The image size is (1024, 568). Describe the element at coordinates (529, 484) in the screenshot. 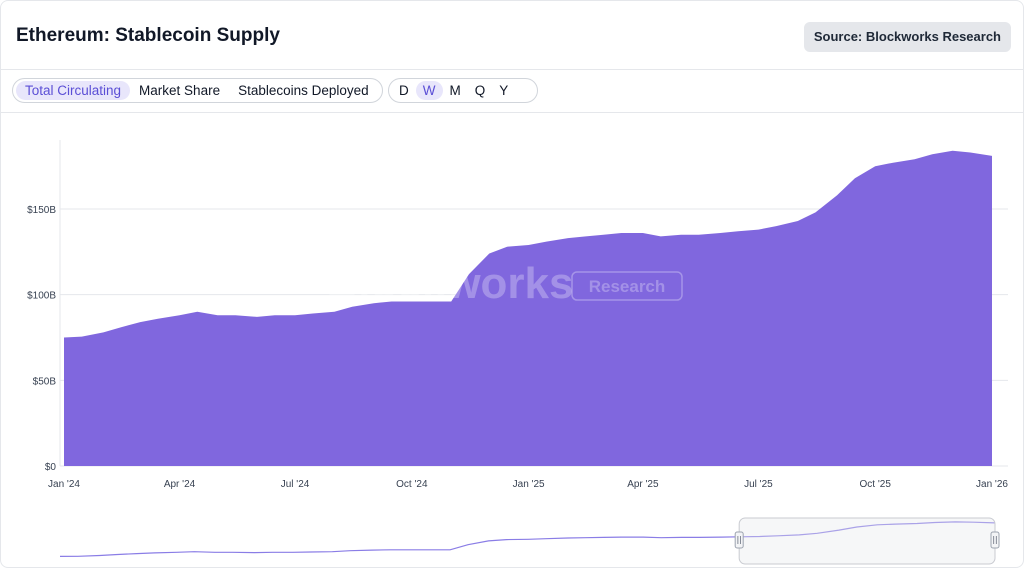

I see `x-tick-label: Jan '25` at that location.